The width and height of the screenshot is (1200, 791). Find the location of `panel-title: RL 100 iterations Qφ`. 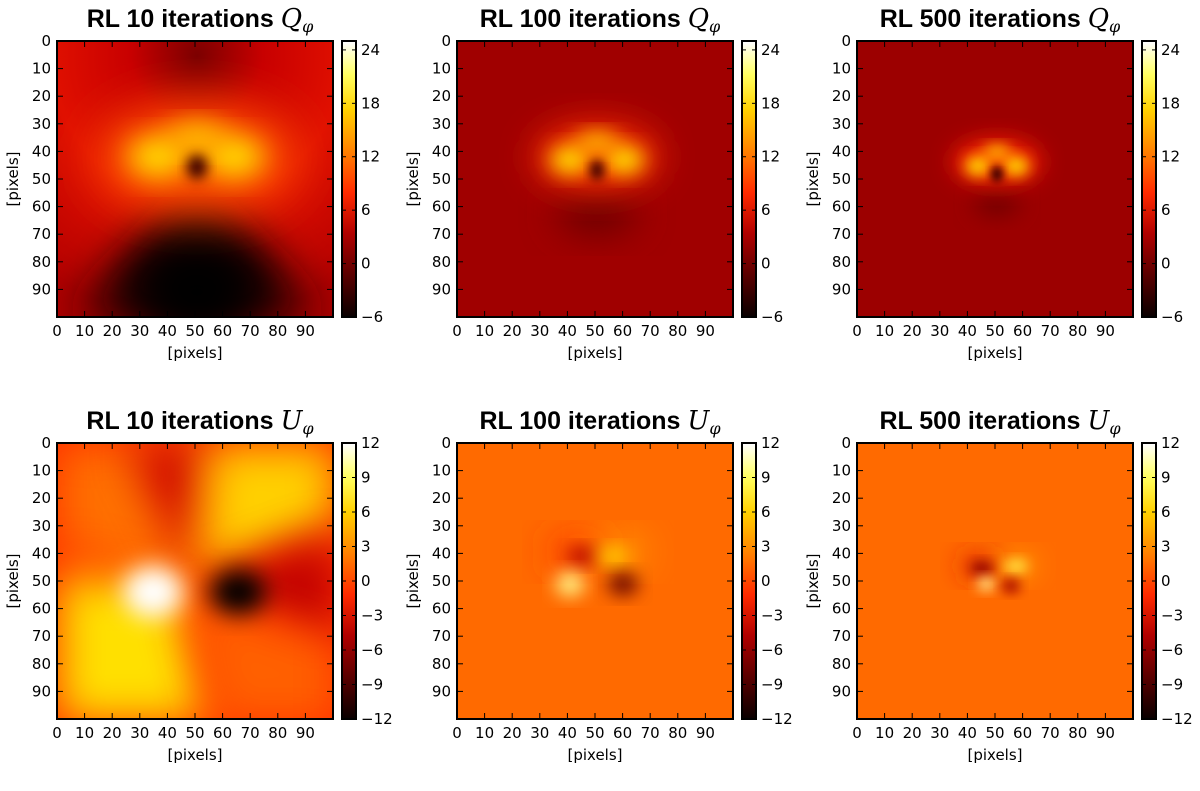

panel-title: RL 100 iterations Qφ is located at coordinates (600, 20).